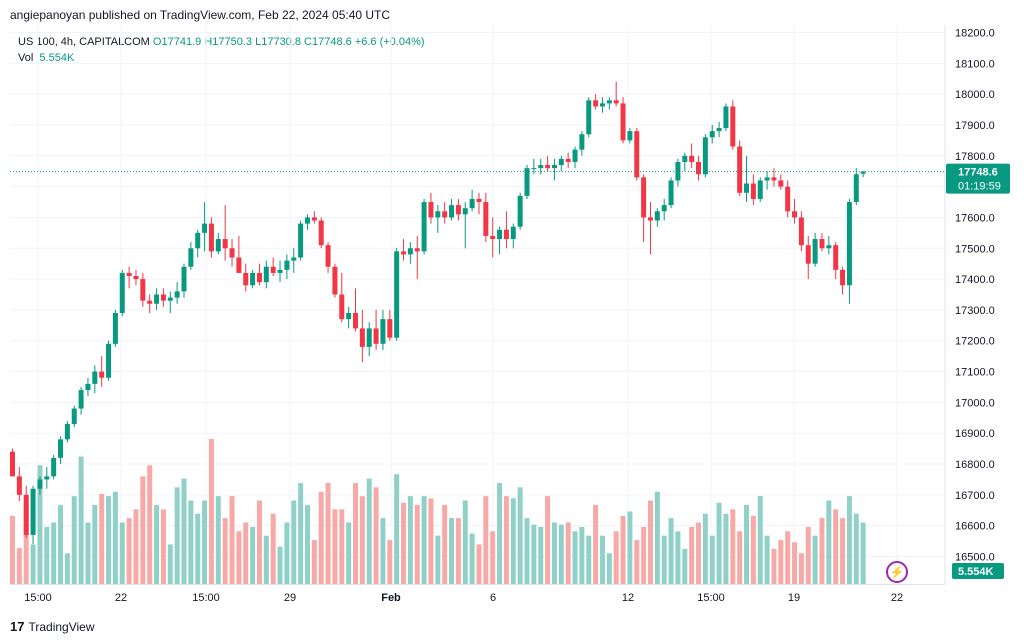 The width and height of the screenshot is (1024, 643). I want to click on legend-symbol: US 100, 4h, CAPITALCOM, so click(84, 42).